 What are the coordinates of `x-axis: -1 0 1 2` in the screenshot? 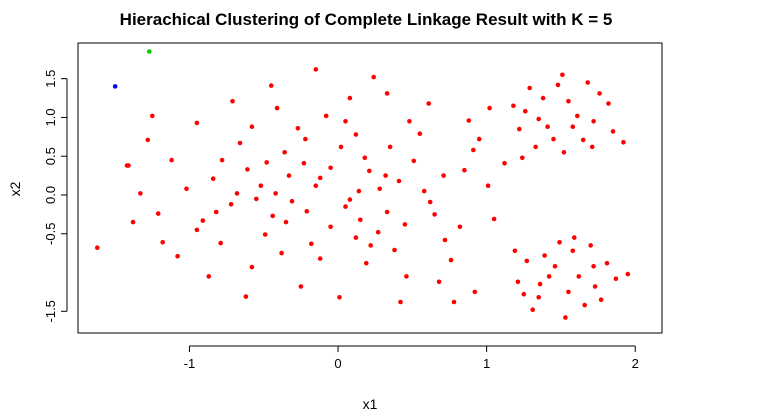 It's located at (411, 358).